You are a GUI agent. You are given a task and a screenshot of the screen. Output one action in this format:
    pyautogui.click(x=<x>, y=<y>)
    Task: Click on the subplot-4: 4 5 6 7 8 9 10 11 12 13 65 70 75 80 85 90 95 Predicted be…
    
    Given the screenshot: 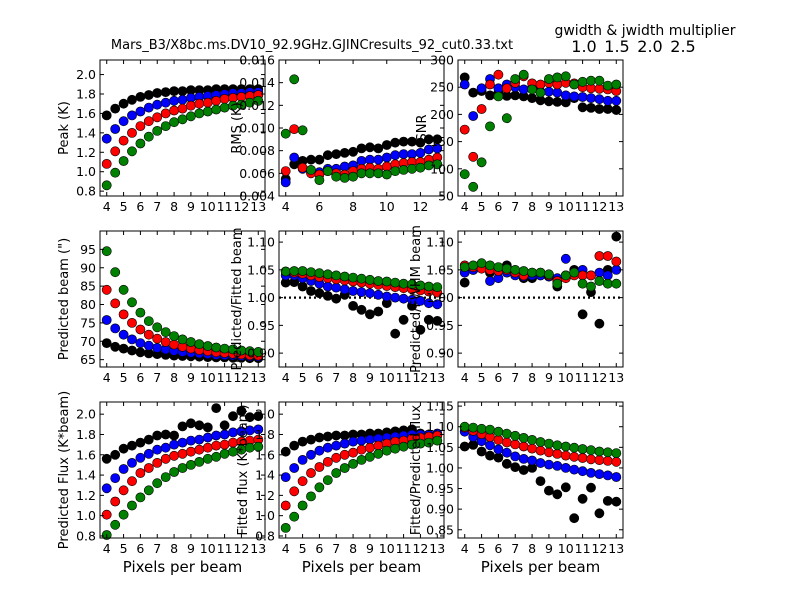 What is the action you would take?
    pyautogui.click(x=161, y=307)
    